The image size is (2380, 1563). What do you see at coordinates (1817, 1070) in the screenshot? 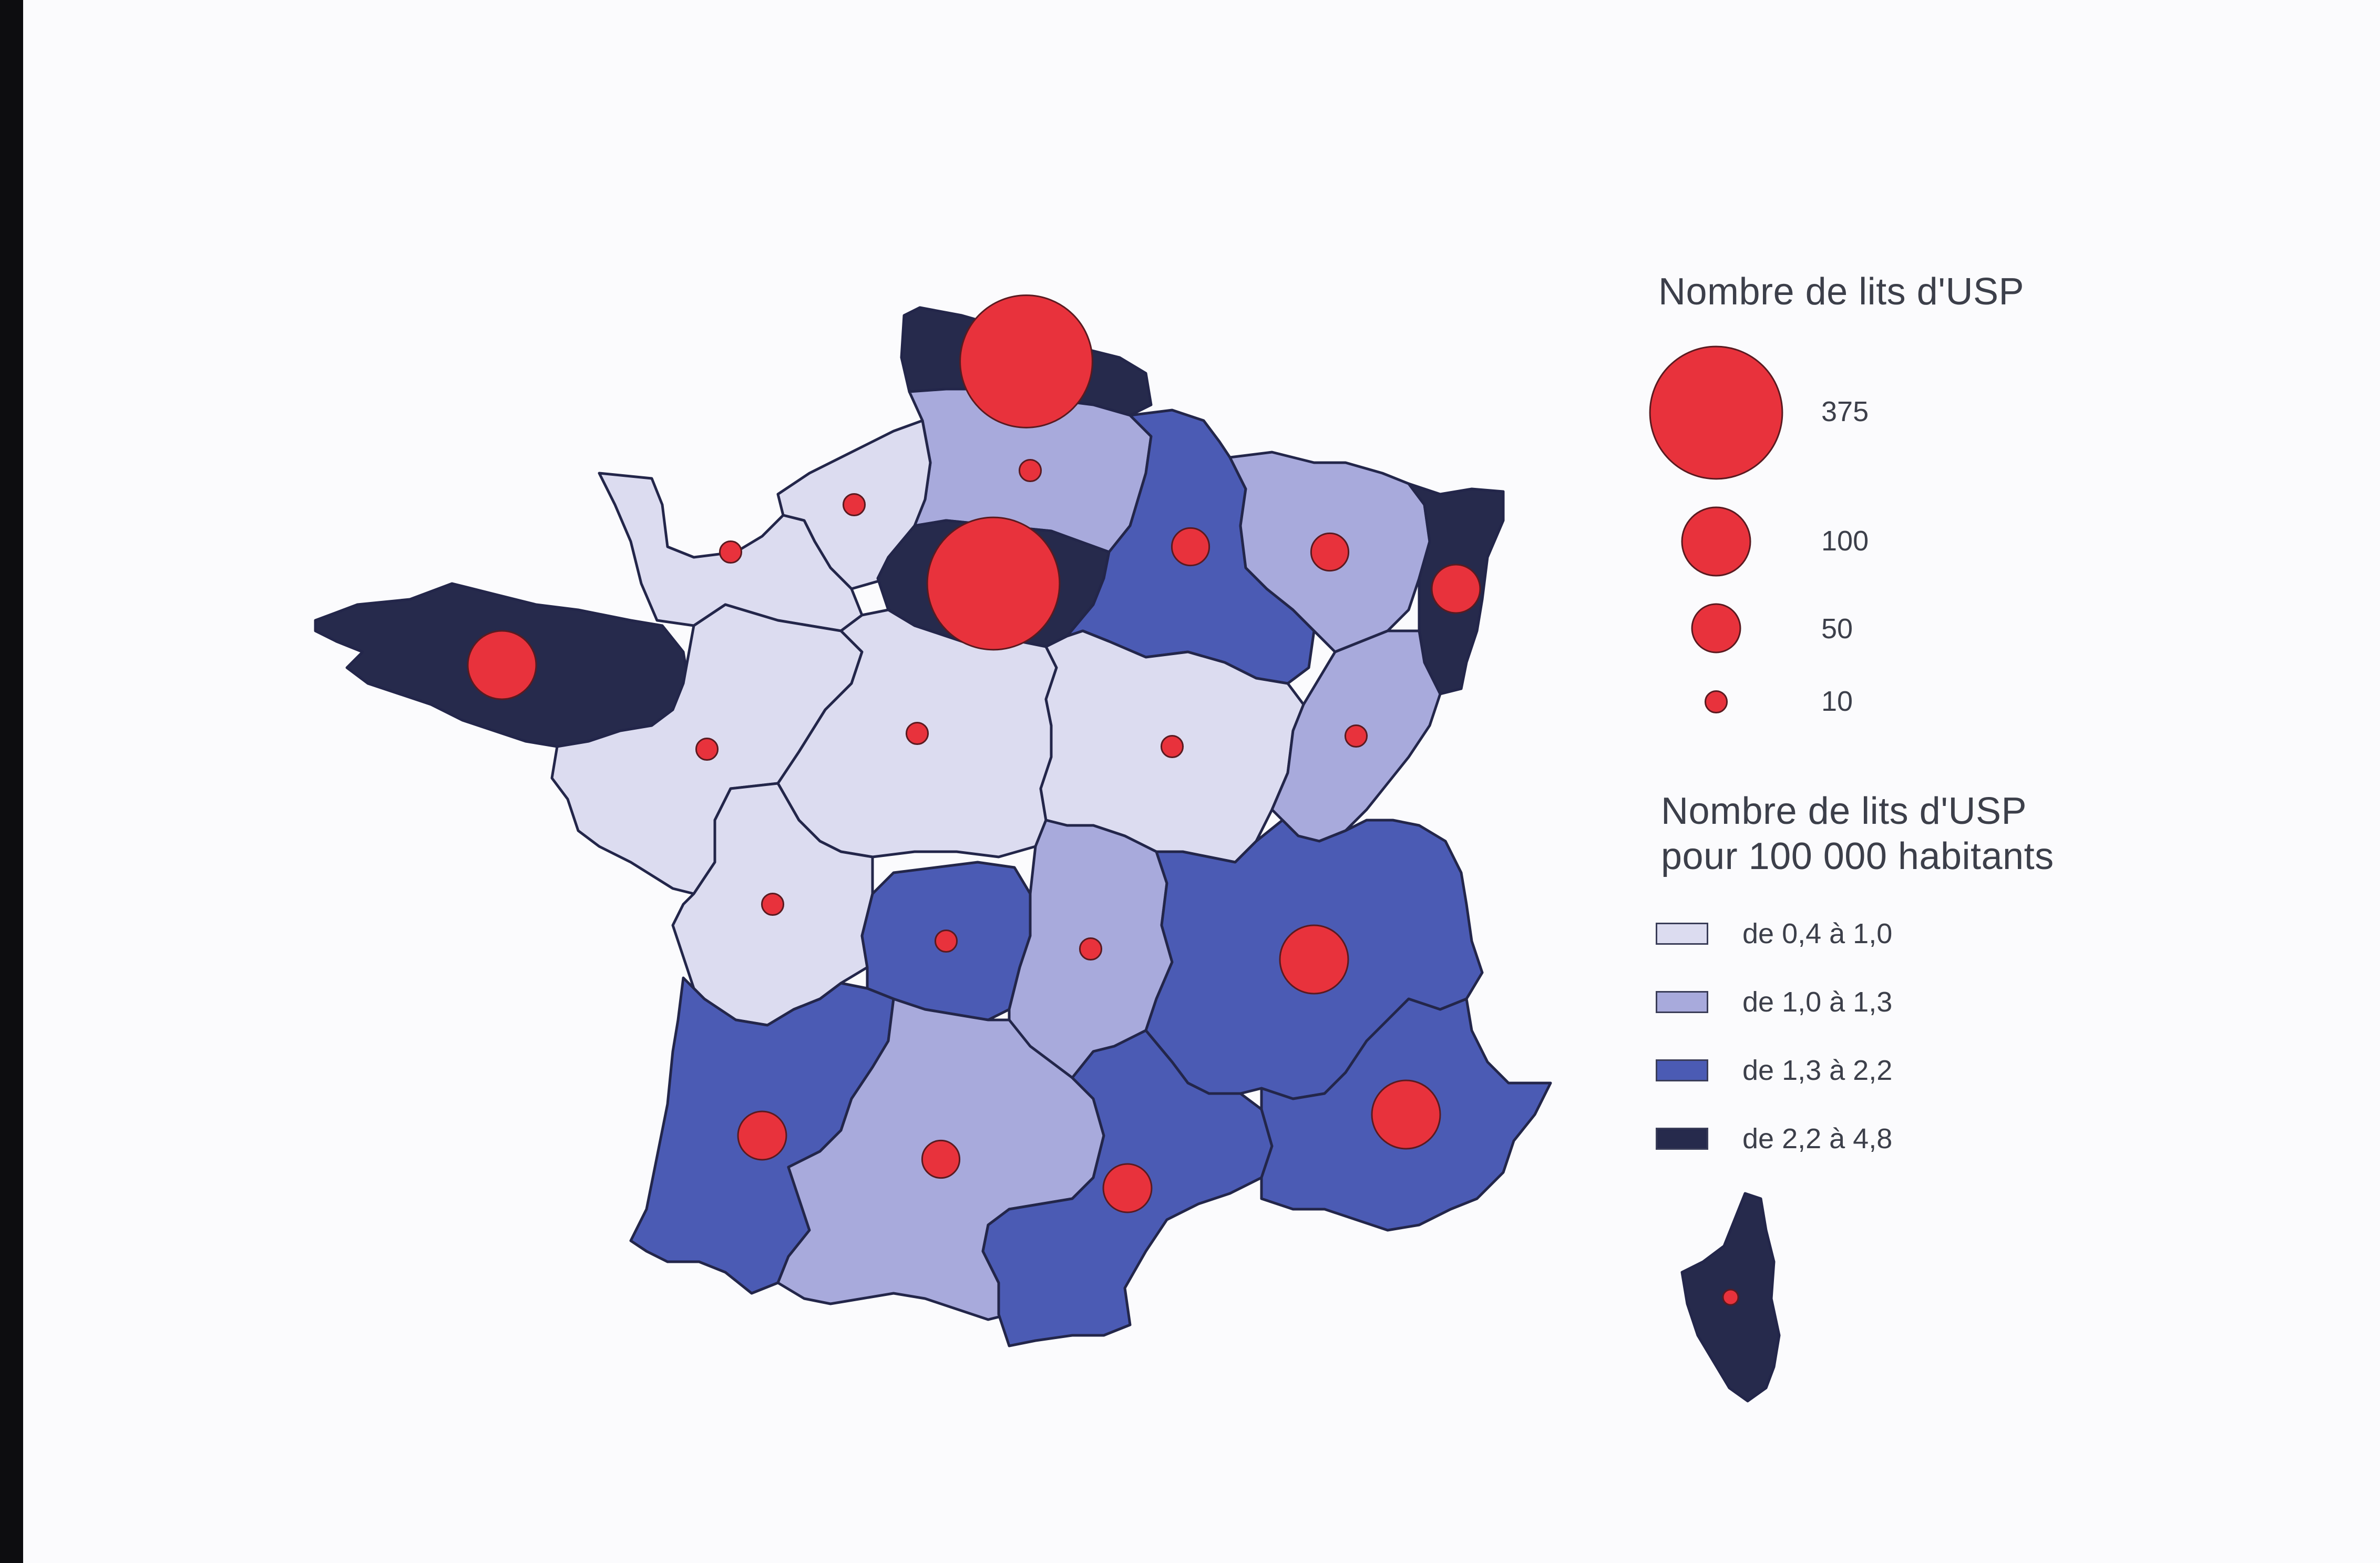
I see `legend-class-label-3: de 1,3 à 2,2` at bounding box center [1817, 1070].